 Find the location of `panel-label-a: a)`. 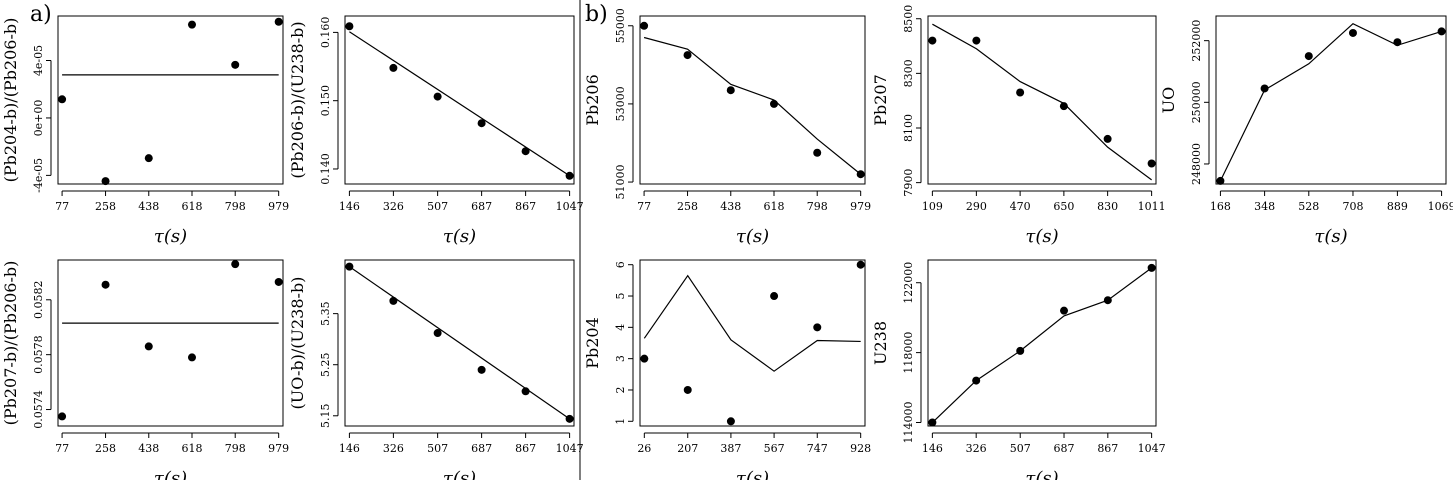

panel-label-a: a) is located at coordinates (41, 14).